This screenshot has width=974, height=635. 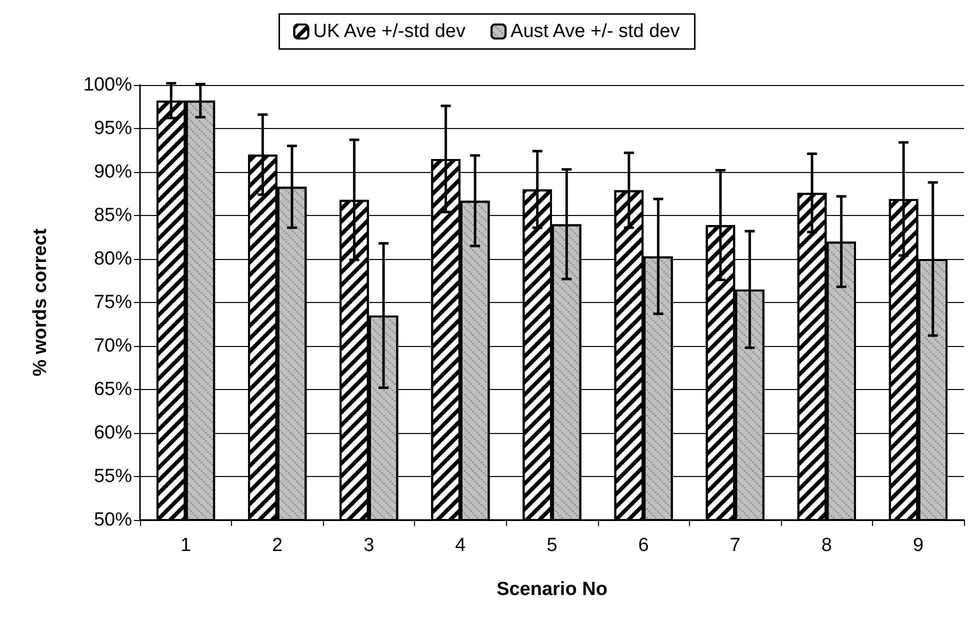 I want to click on legend-label: UK Ave +/-std dev, so click(x=389, y=31).